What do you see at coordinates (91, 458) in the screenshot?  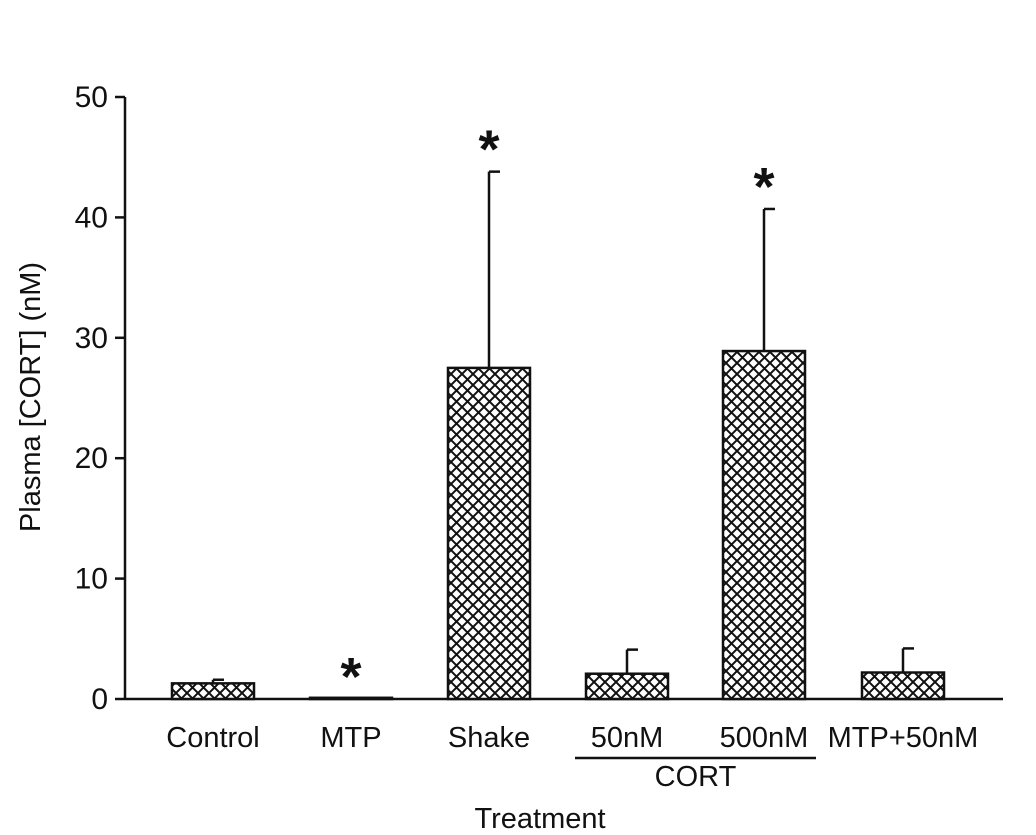 I see `y-tick-label: 20` at bounding box center [91, 458].